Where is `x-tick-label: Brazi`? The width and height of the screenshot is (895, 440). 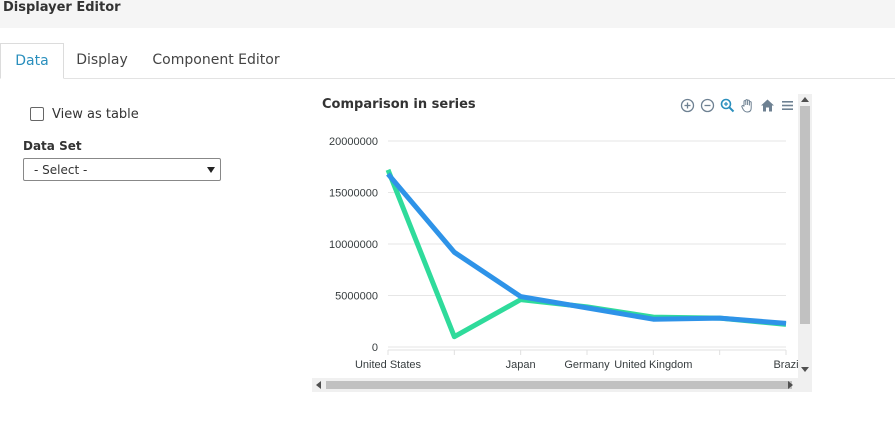 x-tick-label: Brazi is located at coordinates (785, 365).